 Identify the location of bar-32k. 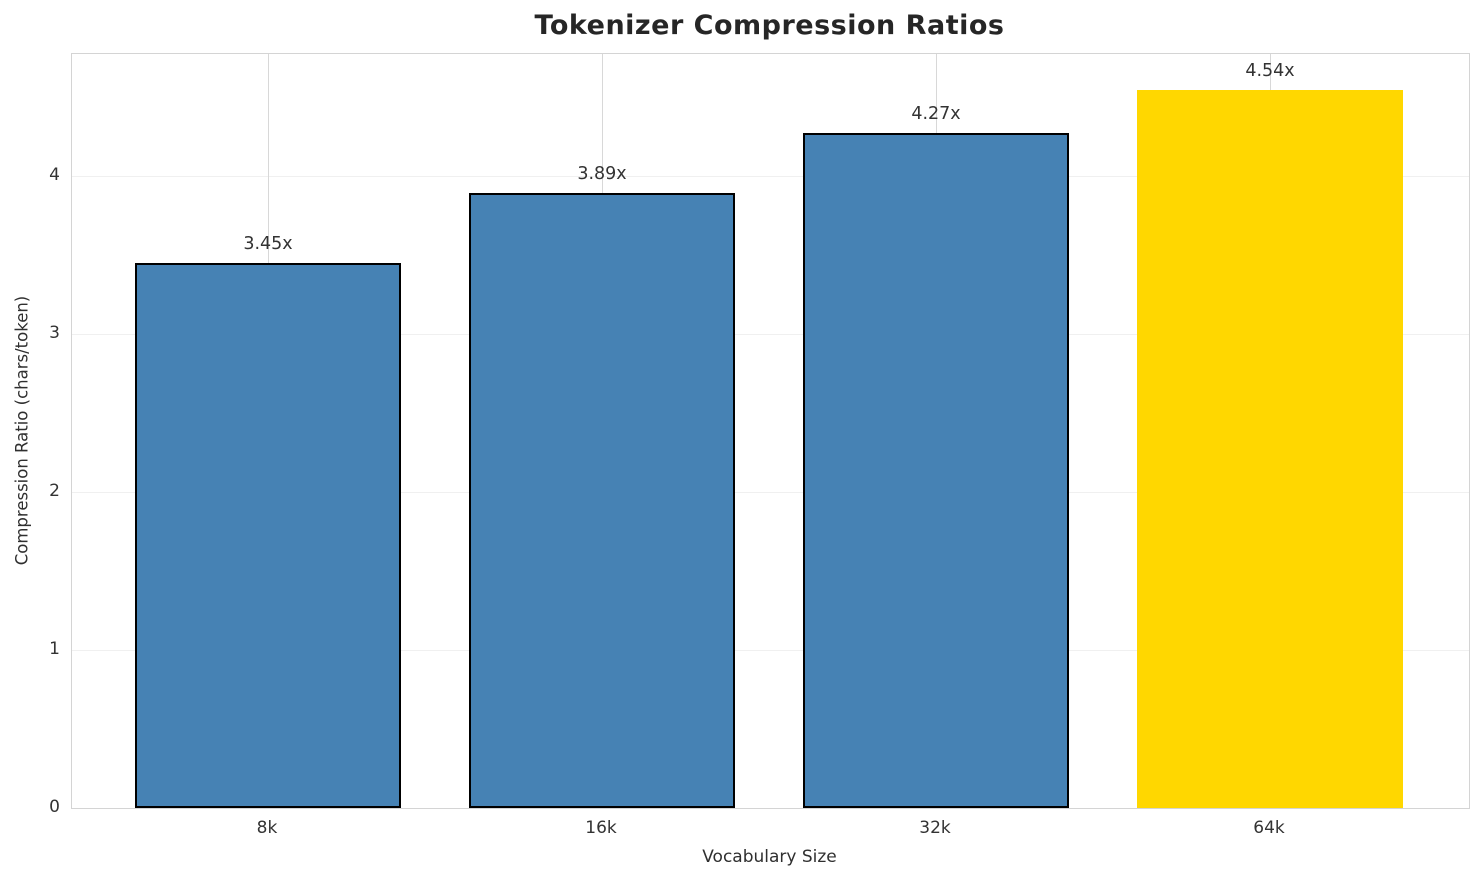
(936, 470).